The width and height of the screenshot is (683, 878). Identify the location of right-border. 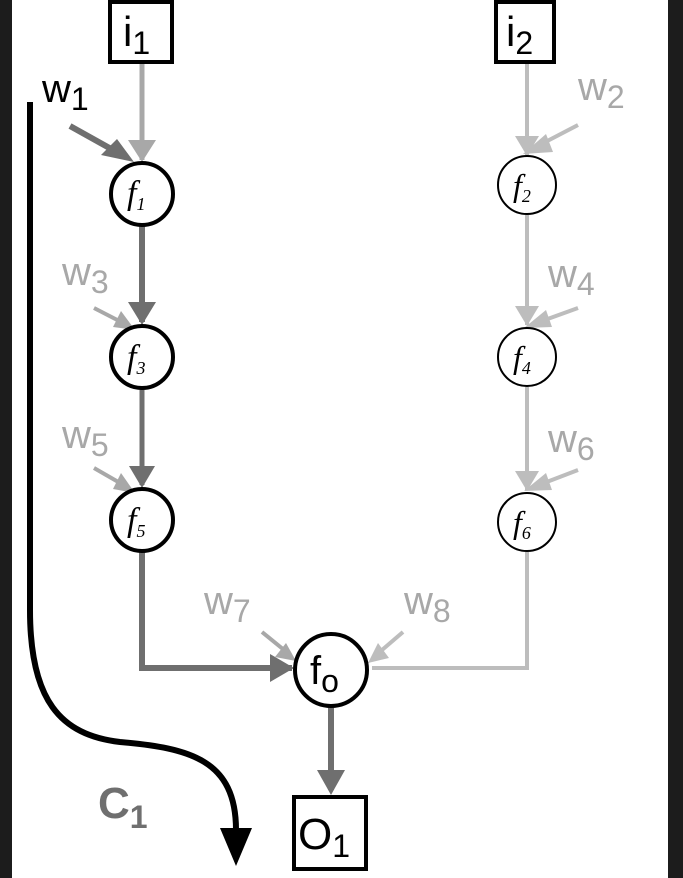
(675, 439).